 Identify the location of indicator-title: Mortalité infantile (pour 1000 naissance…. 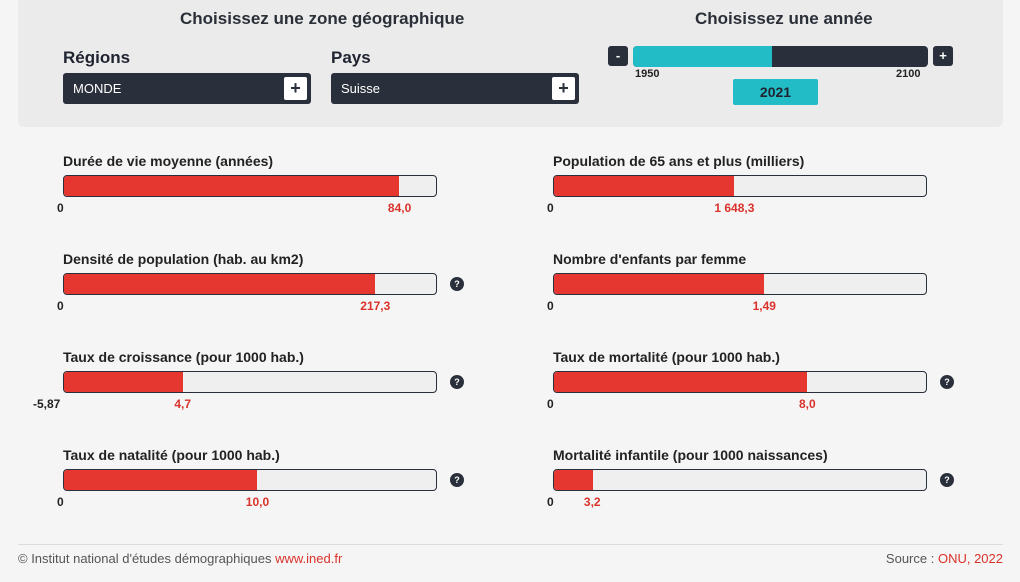
(690, 455).